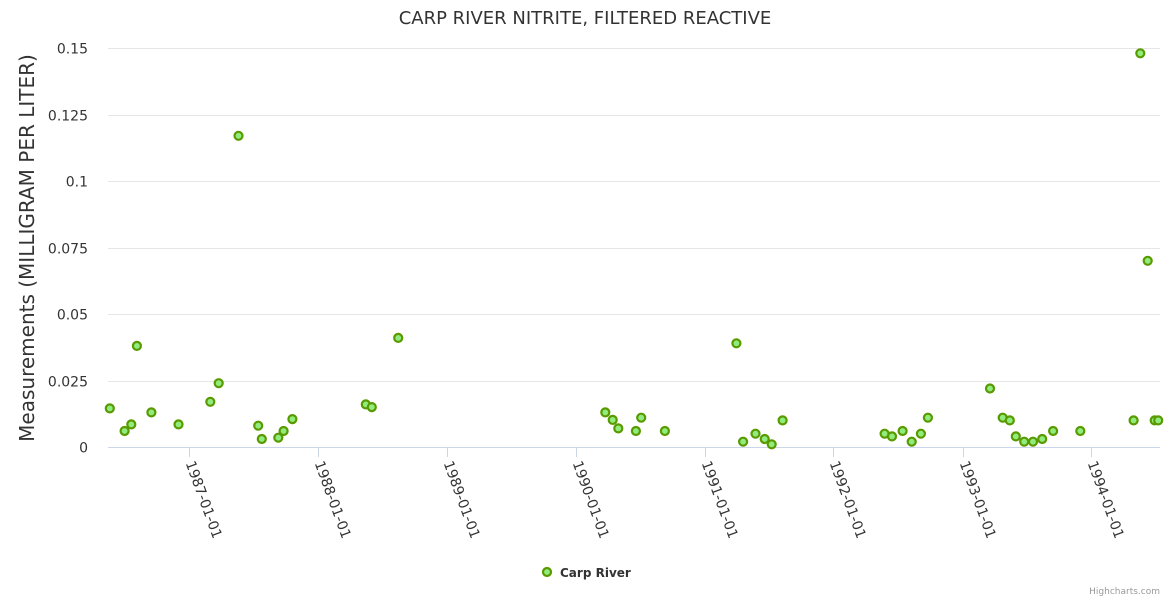  I want to click on legend: Carp River, so click(586, 573).